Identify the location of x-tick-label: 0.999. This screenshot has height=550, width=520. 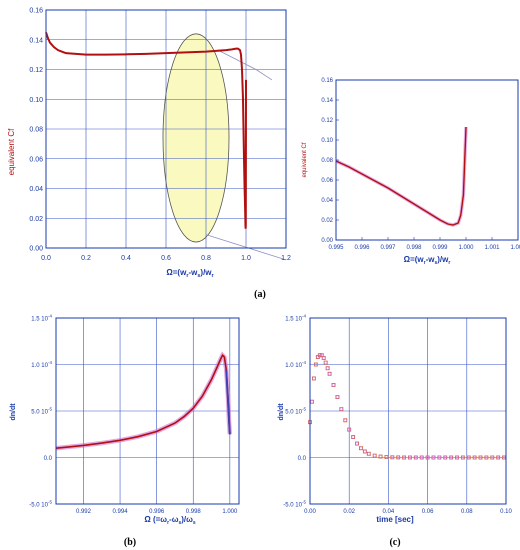
(440, 248).